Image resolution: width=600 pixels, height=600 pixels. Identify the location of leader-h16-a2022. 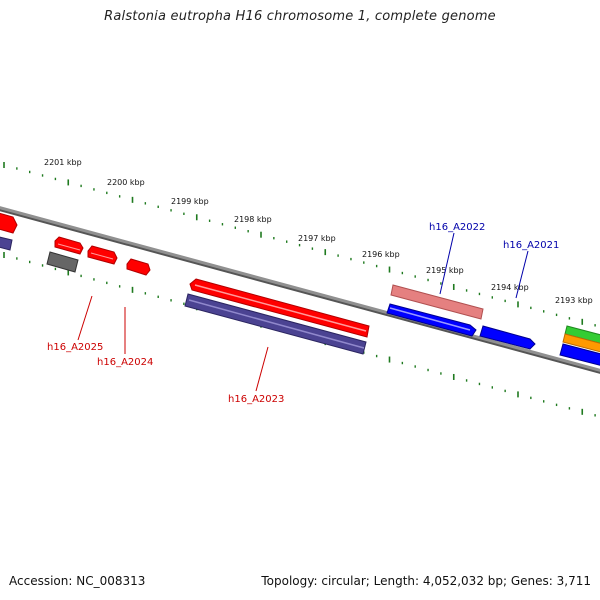
(447, 263).